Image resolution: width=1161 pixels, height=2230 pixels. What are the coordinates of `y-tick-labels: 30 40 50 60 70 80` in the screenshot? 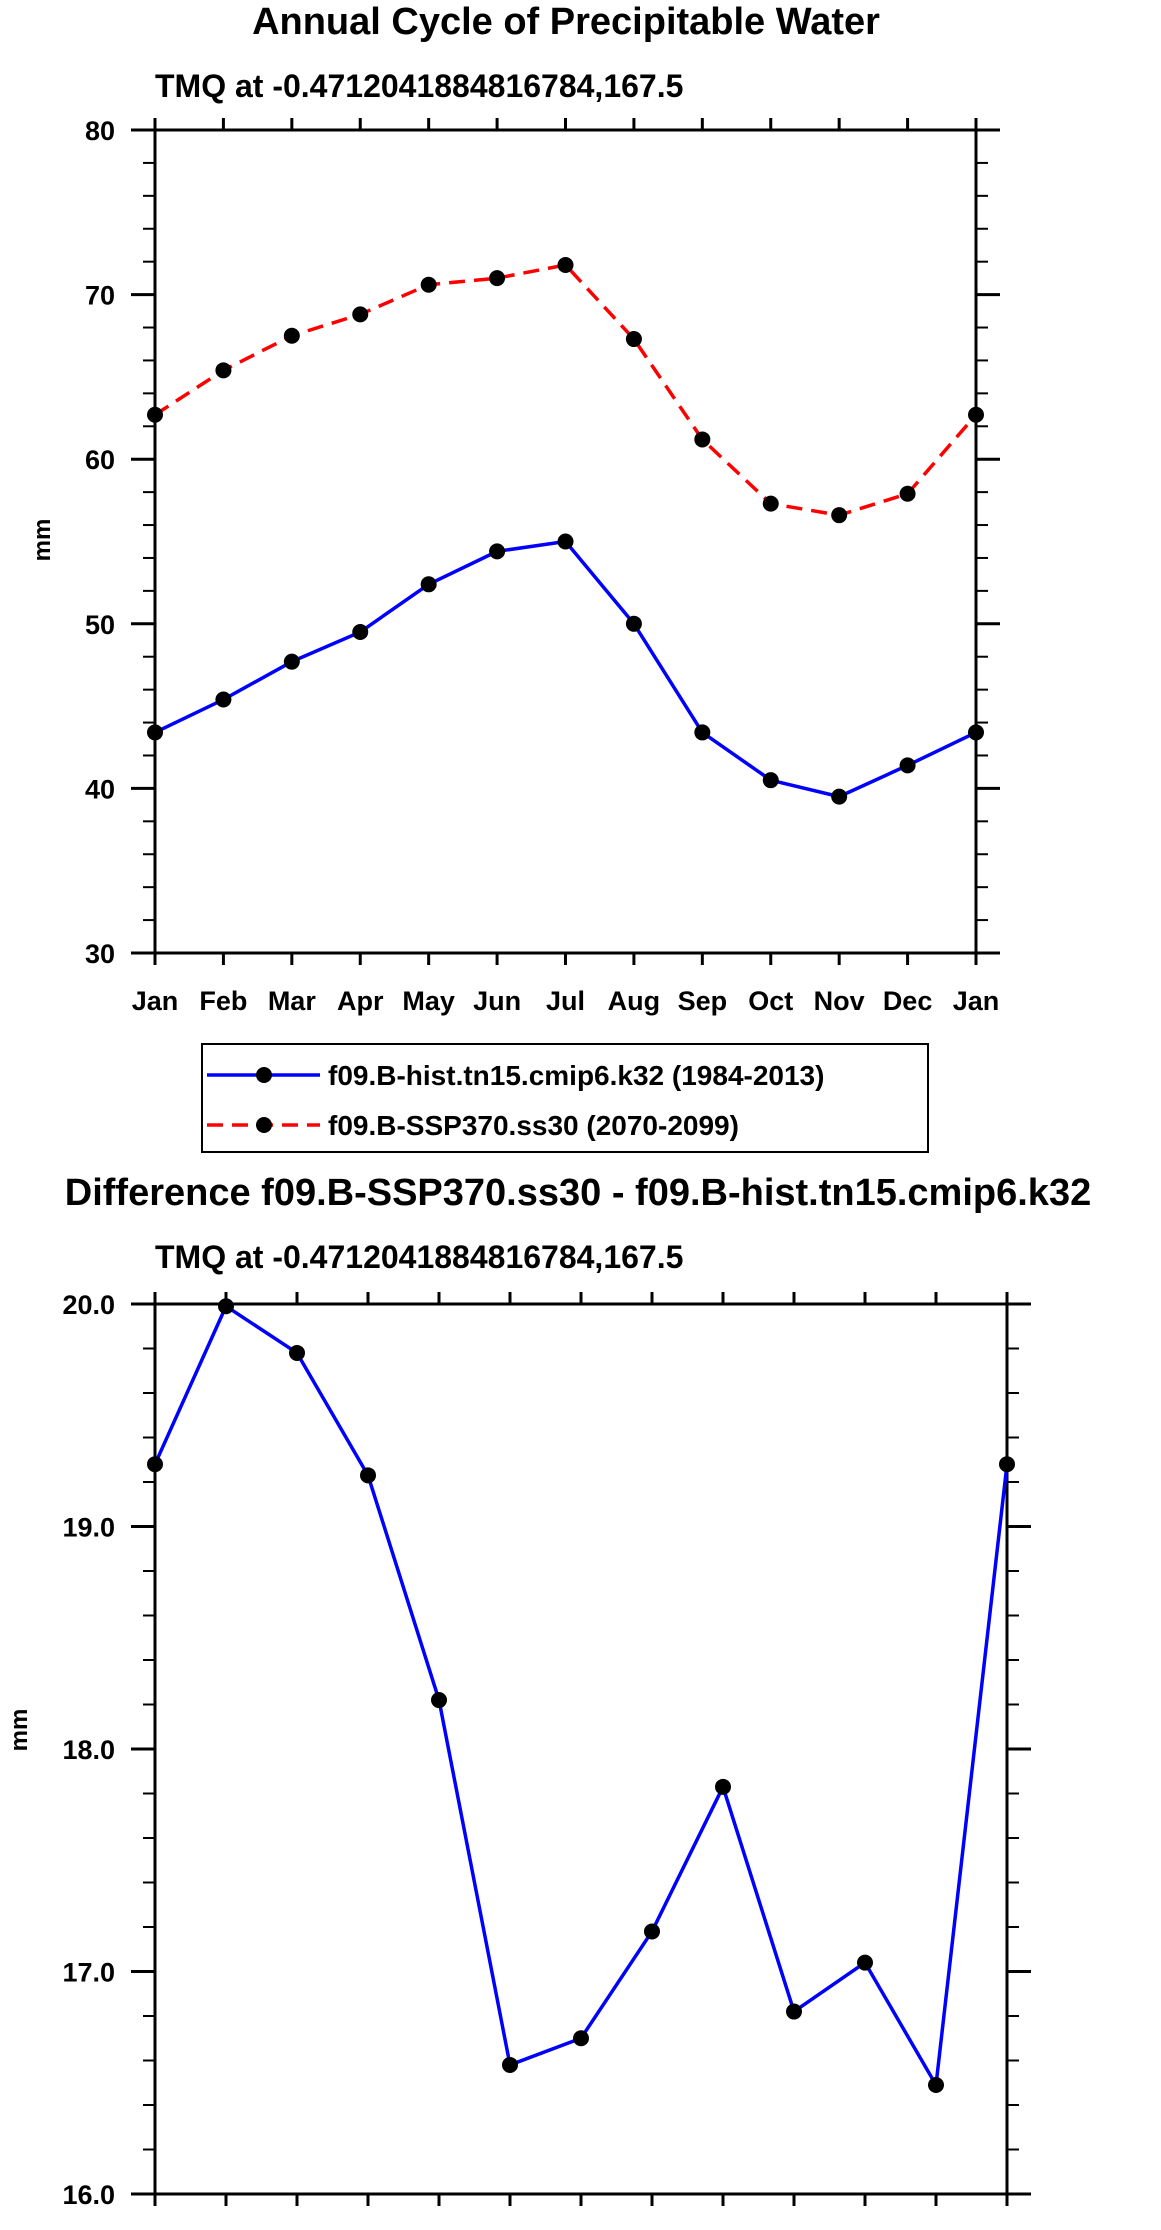 It's located at (100, 542).